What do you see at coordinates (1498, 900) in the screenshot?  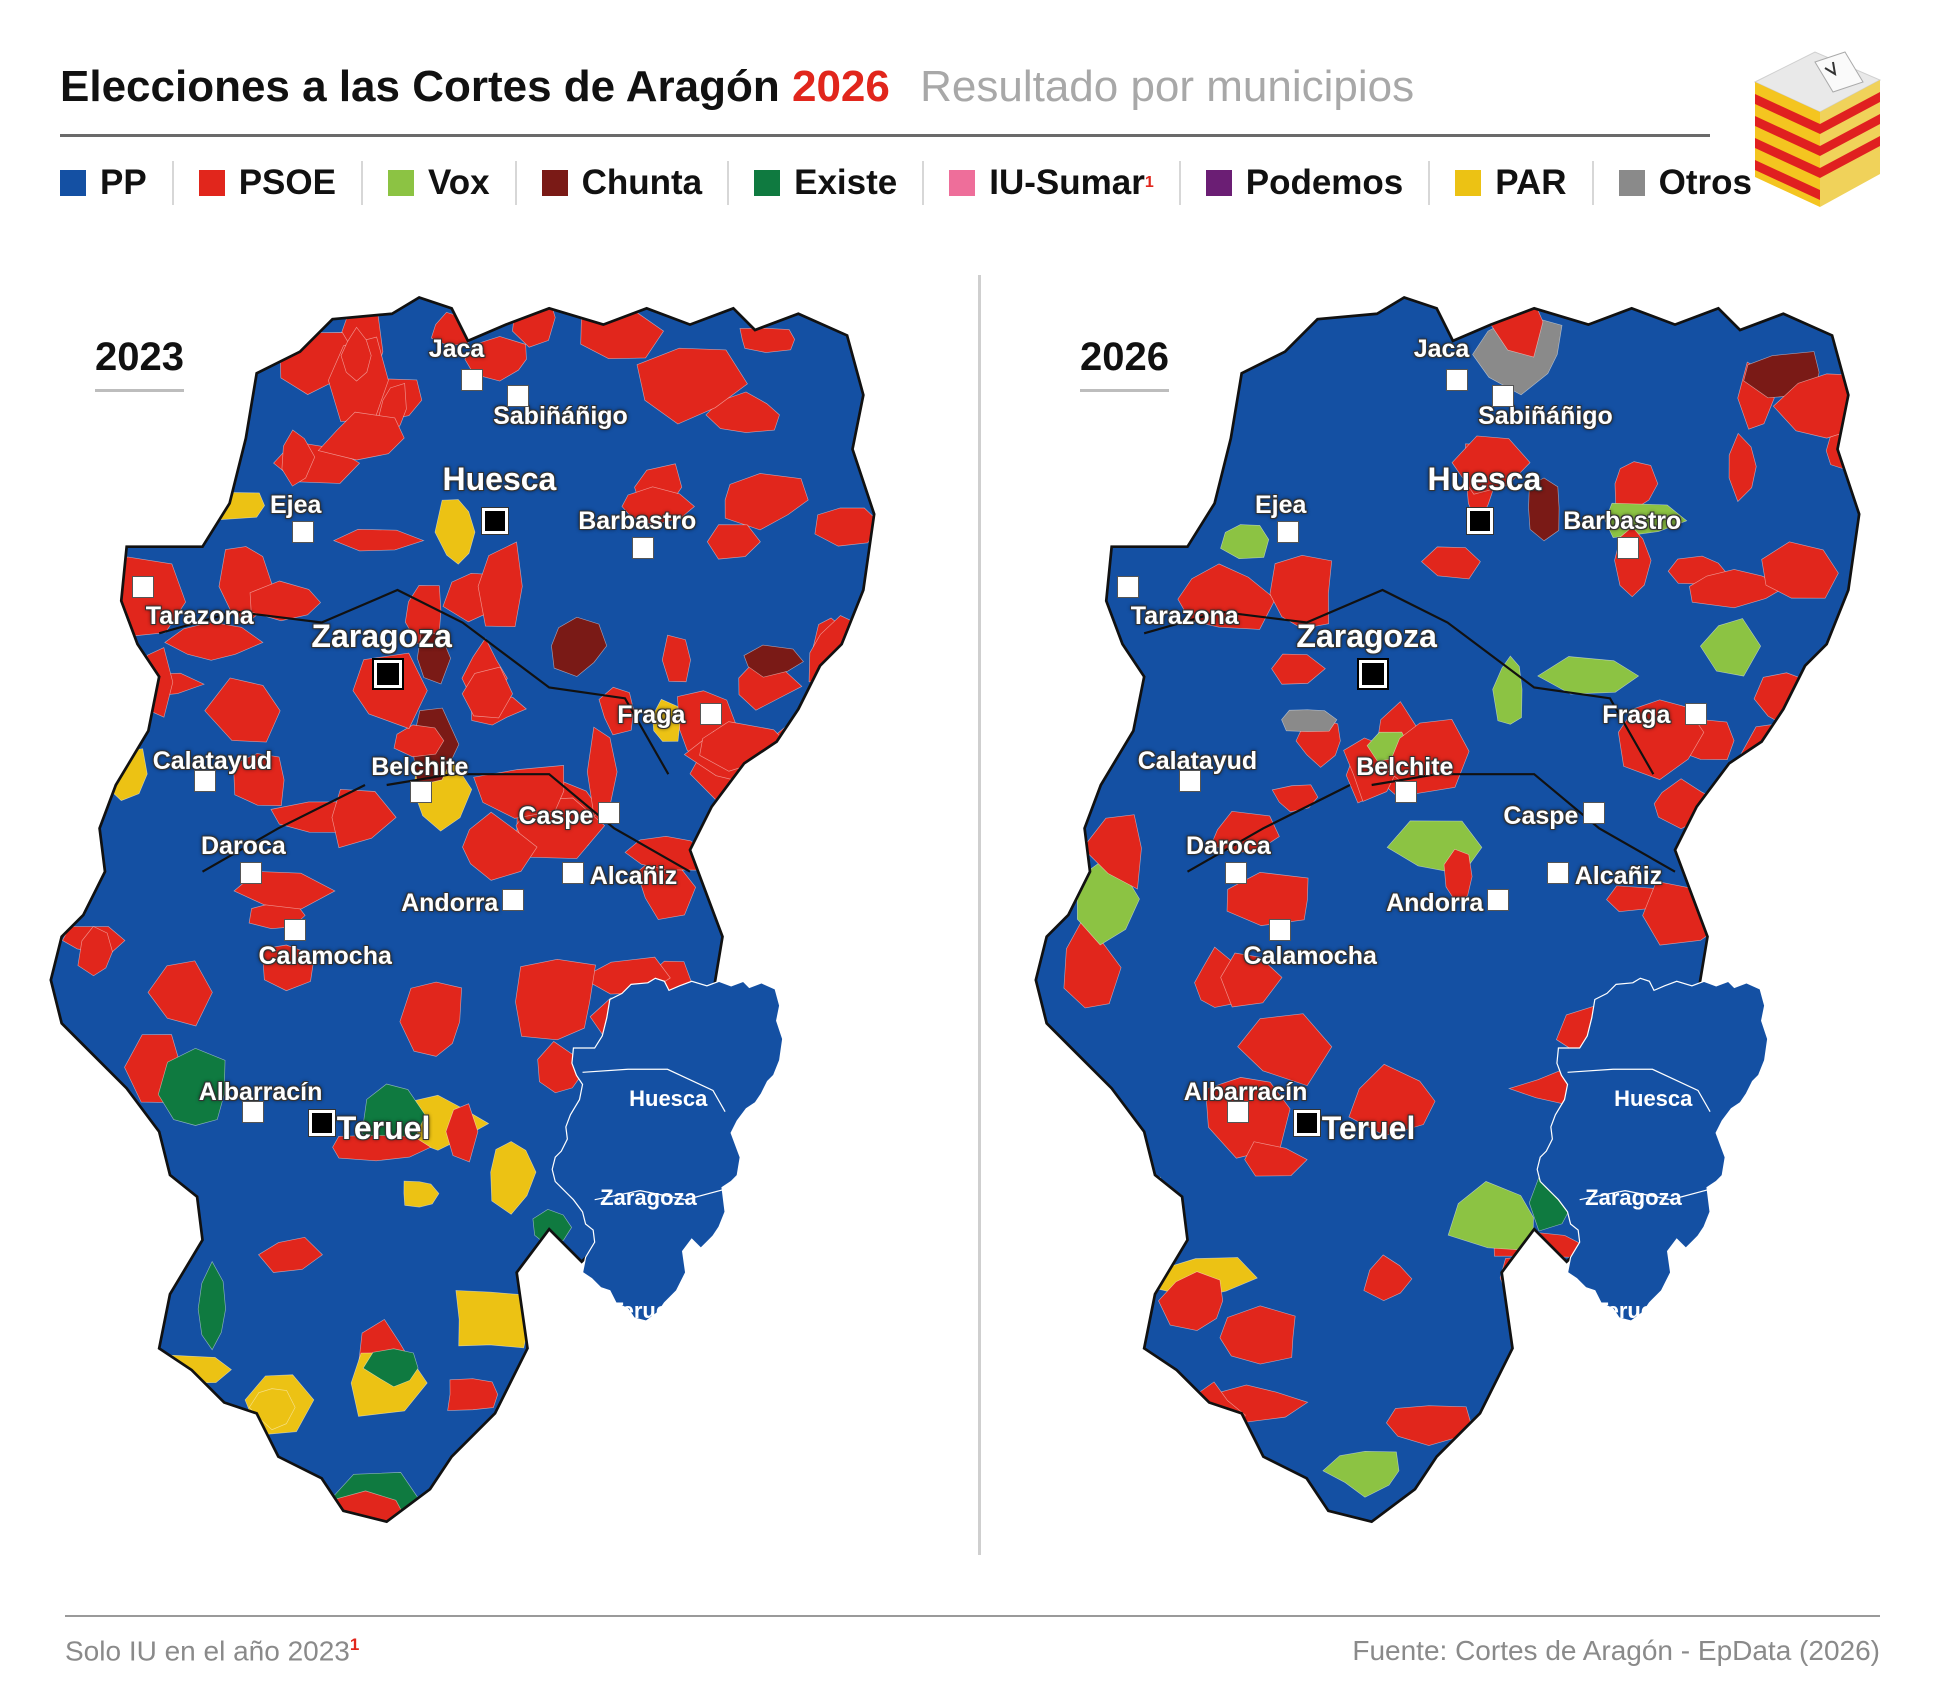 I see `city-marker-andorra` at bounding box center [1498, 900].